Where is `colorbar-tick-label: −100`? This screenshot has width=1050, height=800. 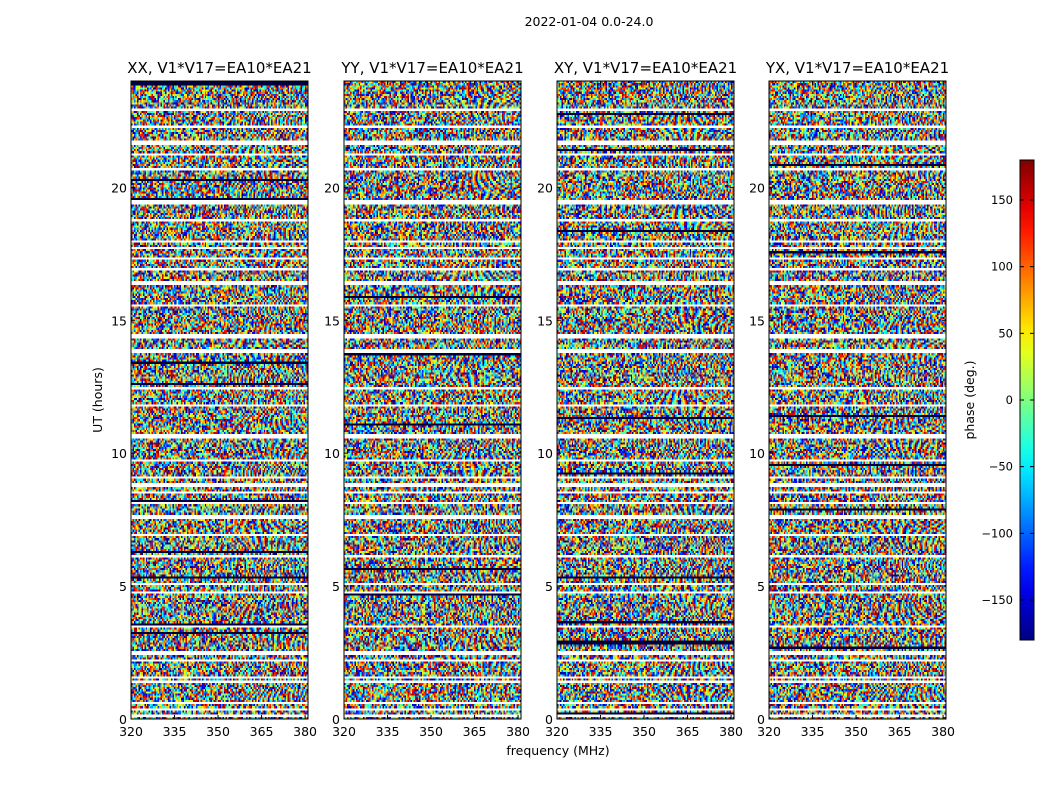
colorbar-tick-label: −100 is located at coordinates (997, 533).